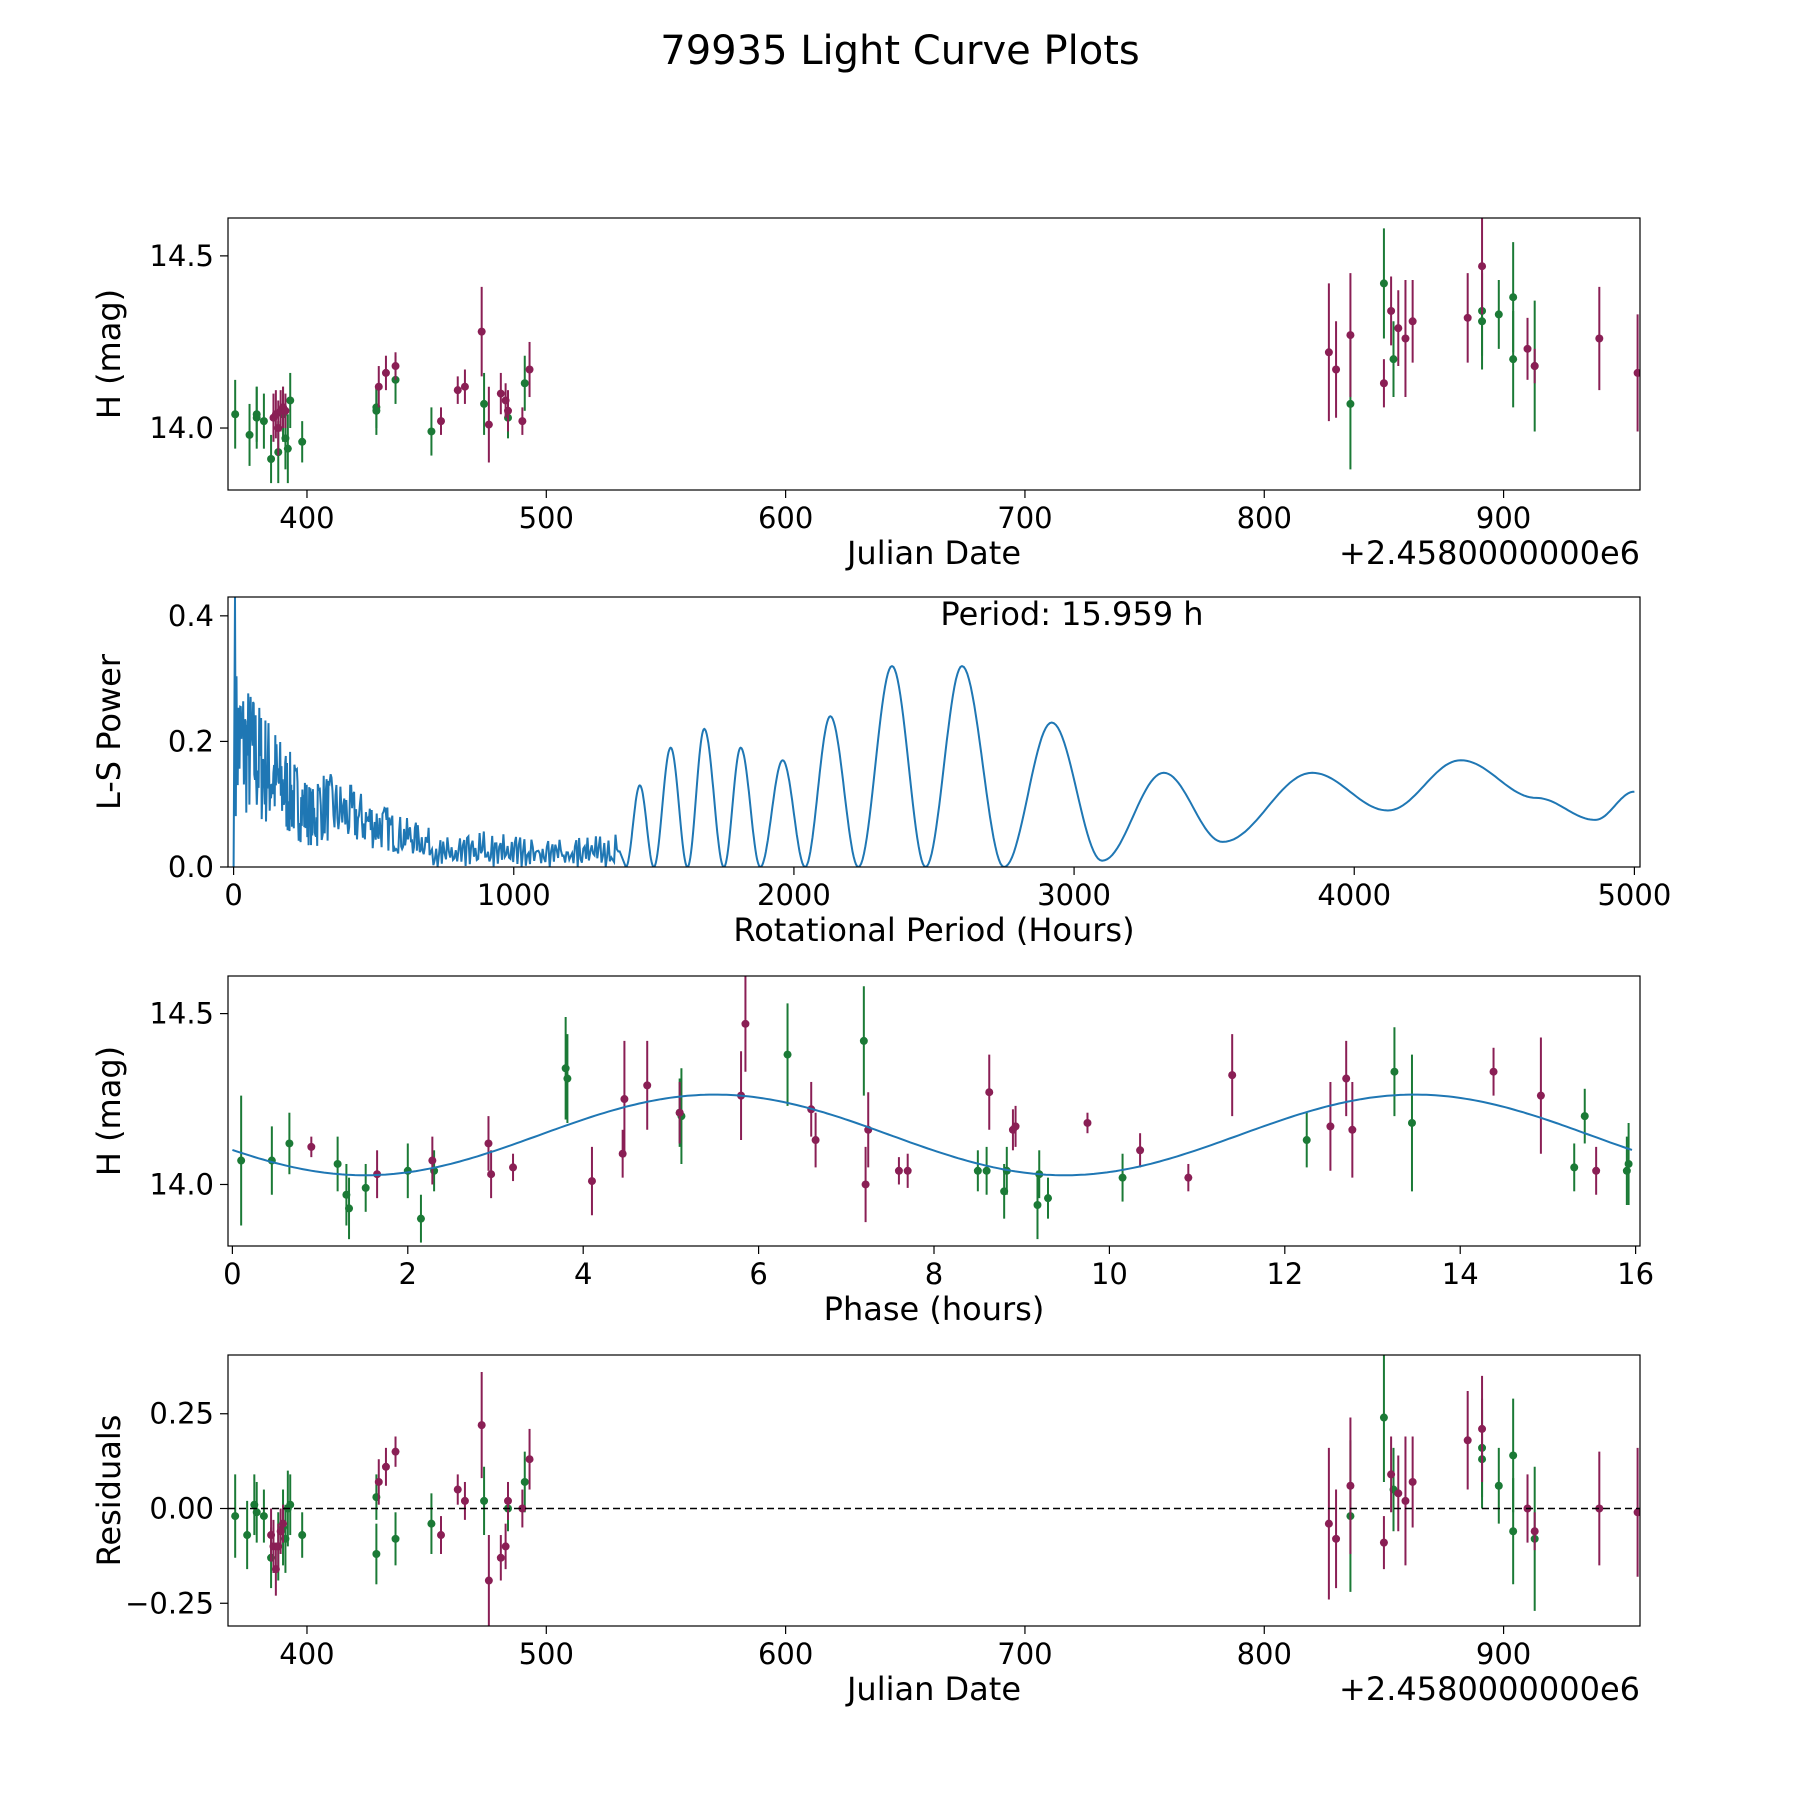  What do you see at coordinates (1354, 895) in the screenshot?
I see `x-tick-label: 4000` at bounding box center [1354, 895].